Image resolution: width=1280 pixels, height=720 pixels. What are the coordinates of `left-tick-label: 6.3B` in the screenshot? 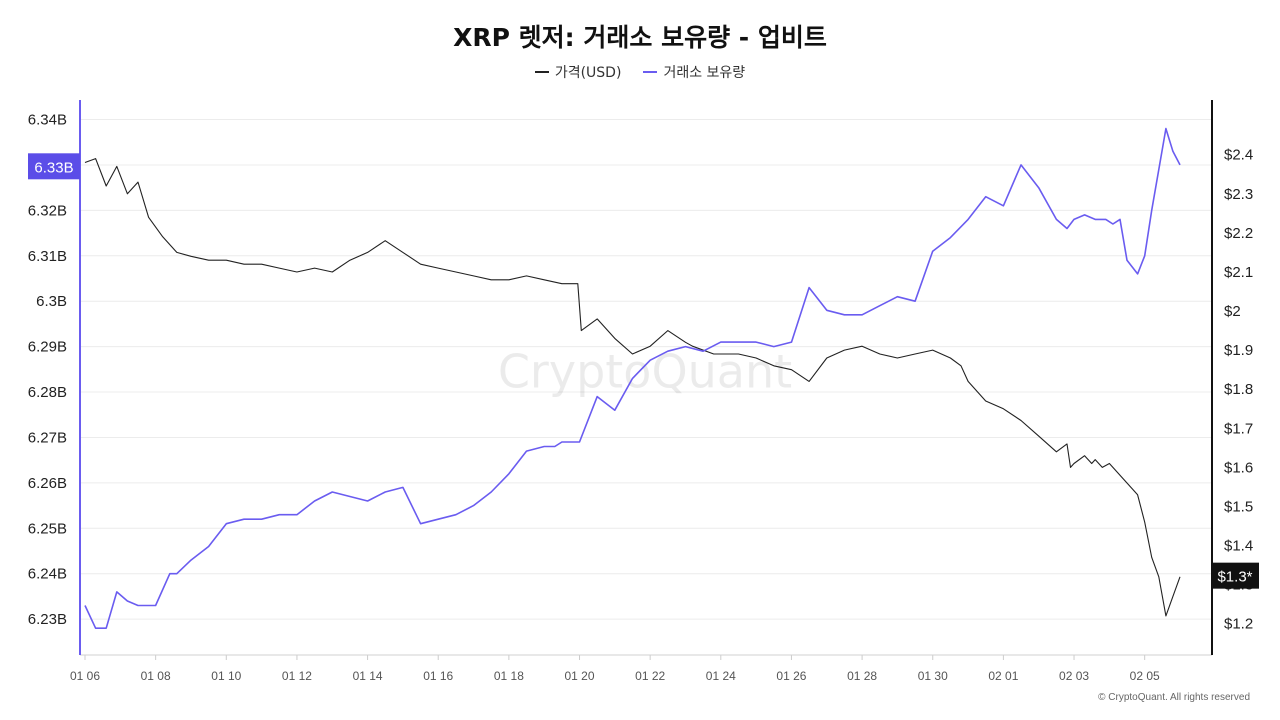 It's located at (51, 301).